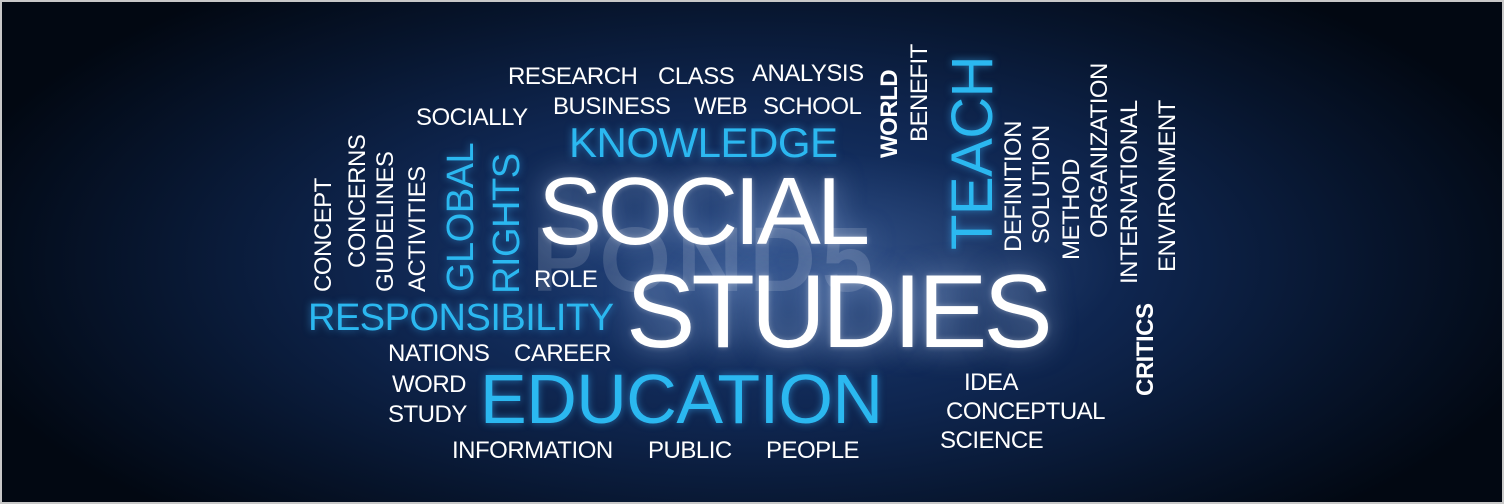 The width and height of the screenshot is (1504, 504). What do you see at coordinates (1129, 192) in the screenshot?
I see `word-international: INTERNATIONAL` at bounding box center [1129, 192].